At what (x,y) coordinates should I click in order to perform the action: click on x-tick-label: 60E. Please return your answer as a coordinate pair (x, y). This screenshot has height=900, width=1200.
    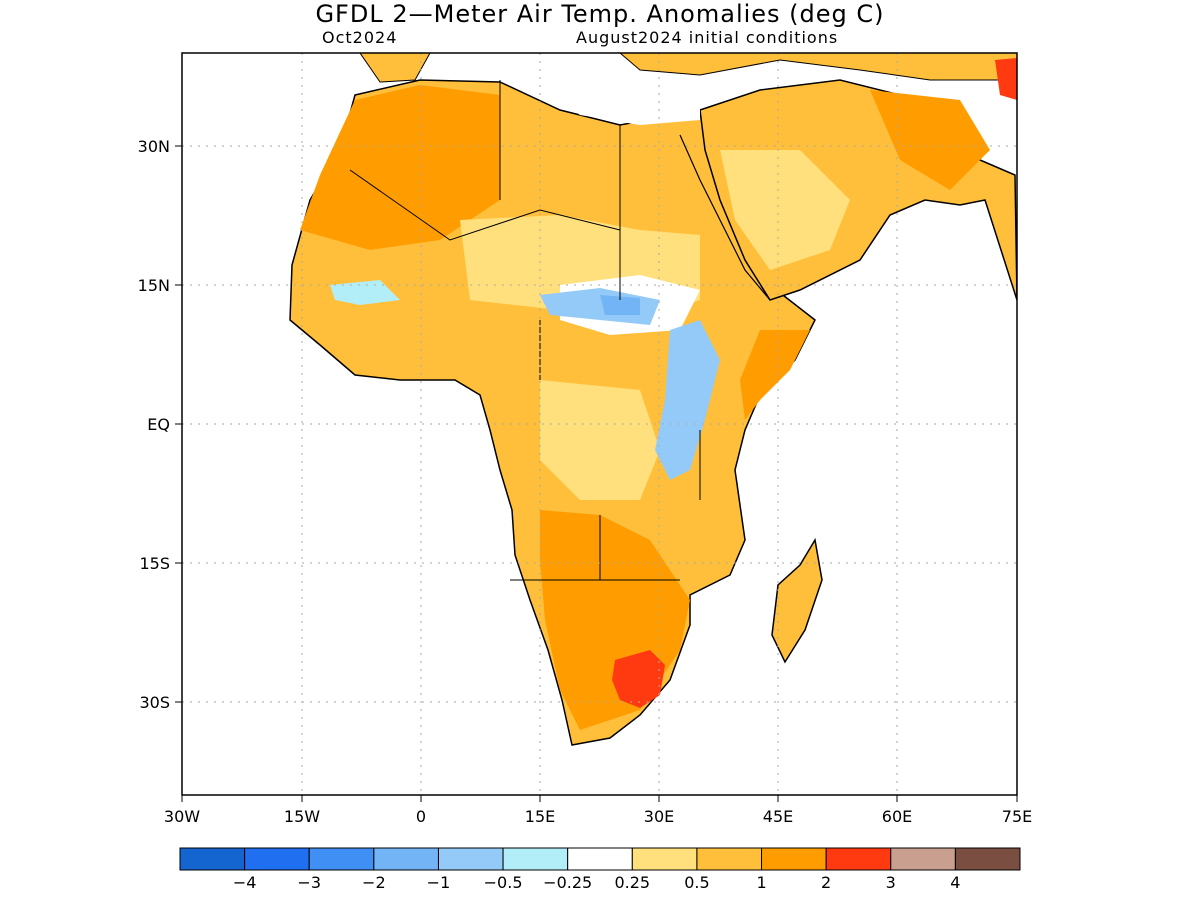
    Looking at the image, I should click on (897, 816).